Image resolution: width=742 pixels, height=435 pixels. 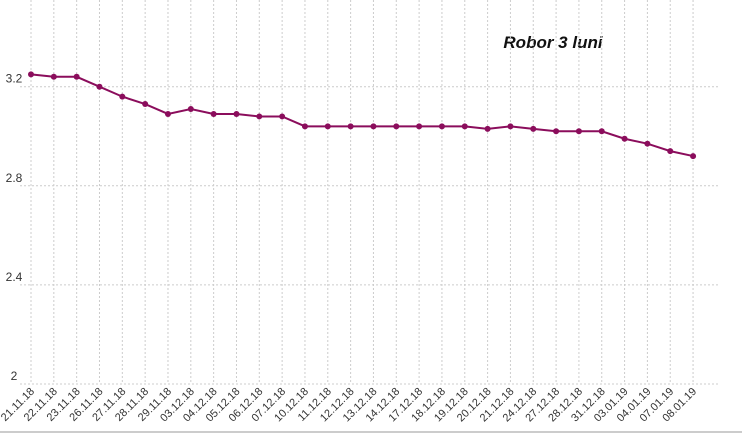 What do you see at coordinates (14, 79) in the screenshot?
I see `y-tick-label: 3.2` at bounding box center [14, 79].